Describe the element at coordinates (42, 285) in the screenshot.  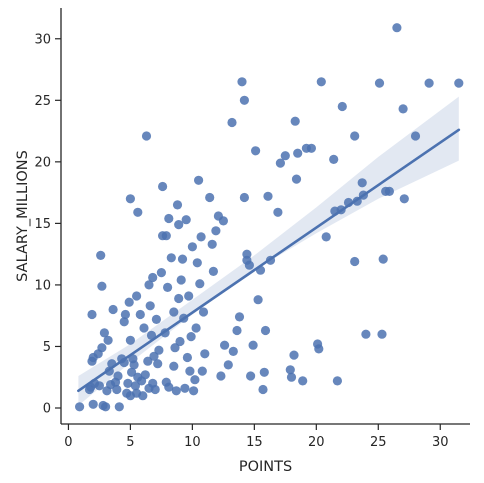
I see `y-tick-label: 10` at that location.